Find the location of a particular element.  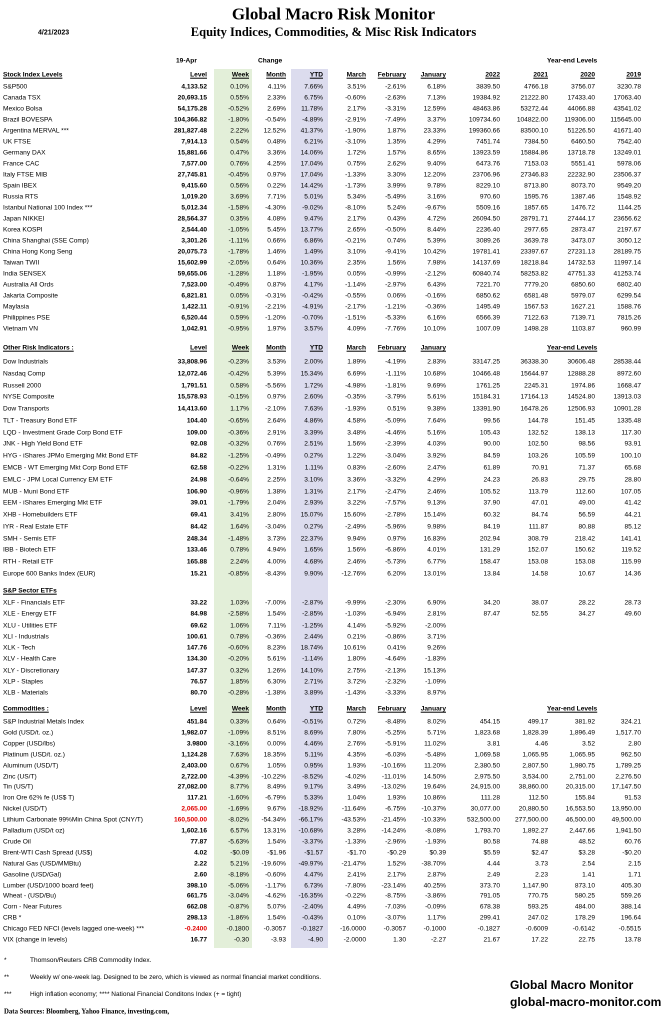

cell-value: -$1.57 is located at coordinates (313, 853).